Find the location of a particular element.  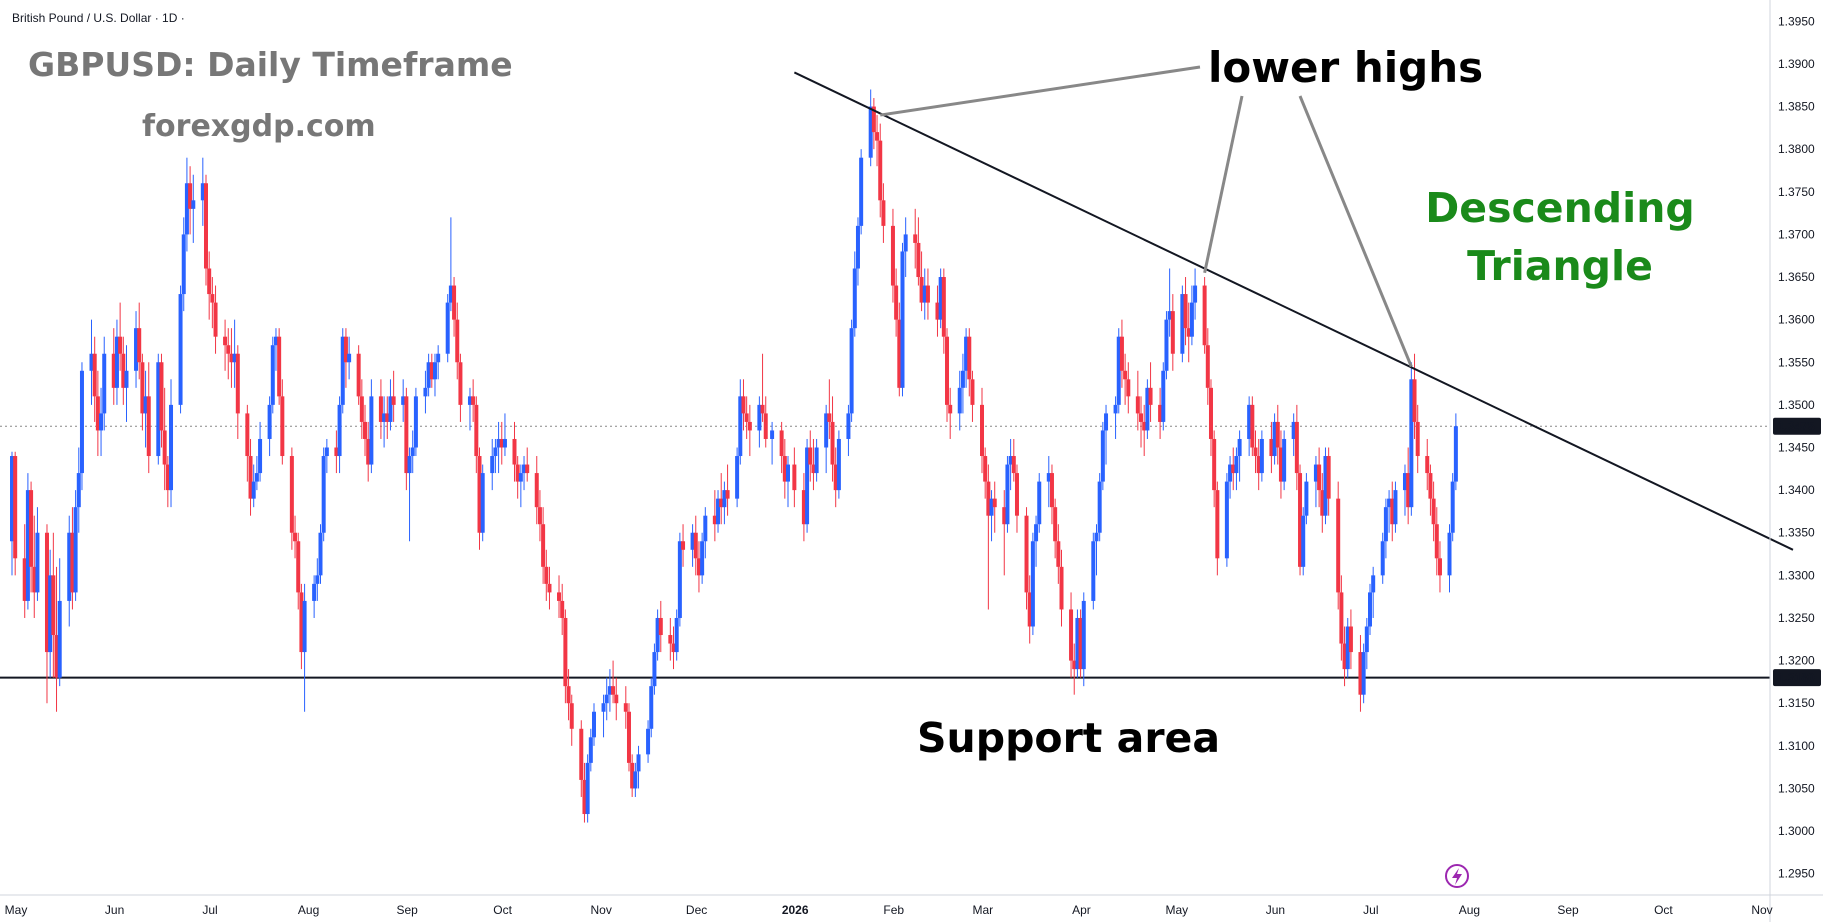

support-price-label-text: 1.3180 is located at coordinates (1796, 678).